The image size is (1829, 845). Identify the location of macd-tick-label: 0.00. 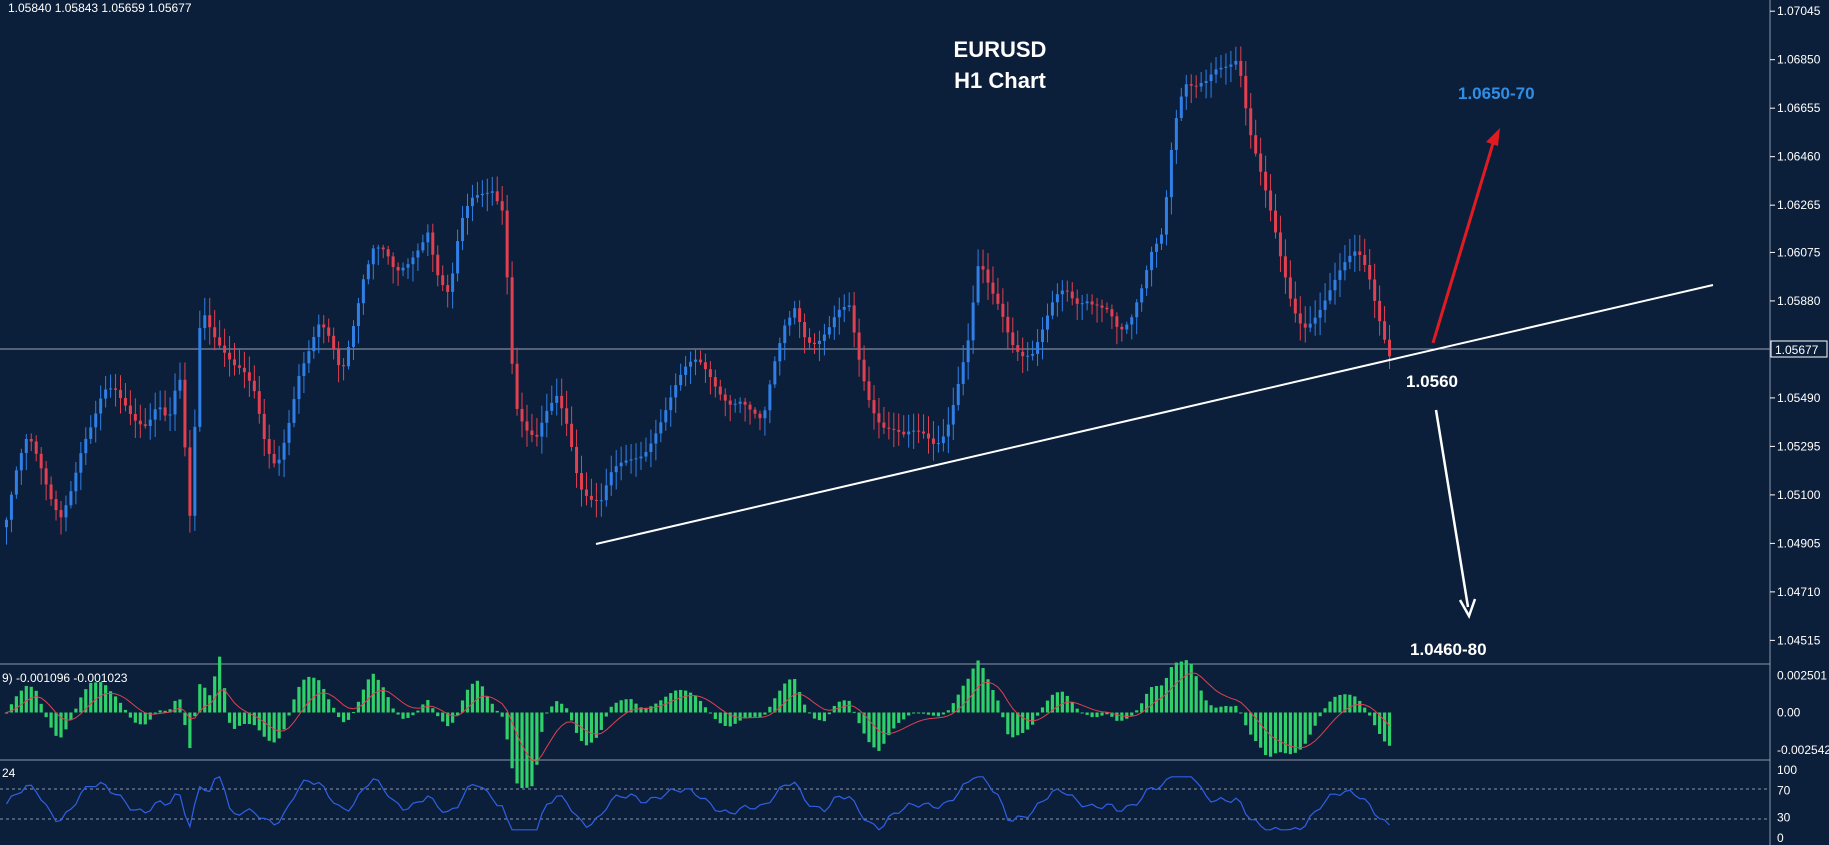
(1789, 713).